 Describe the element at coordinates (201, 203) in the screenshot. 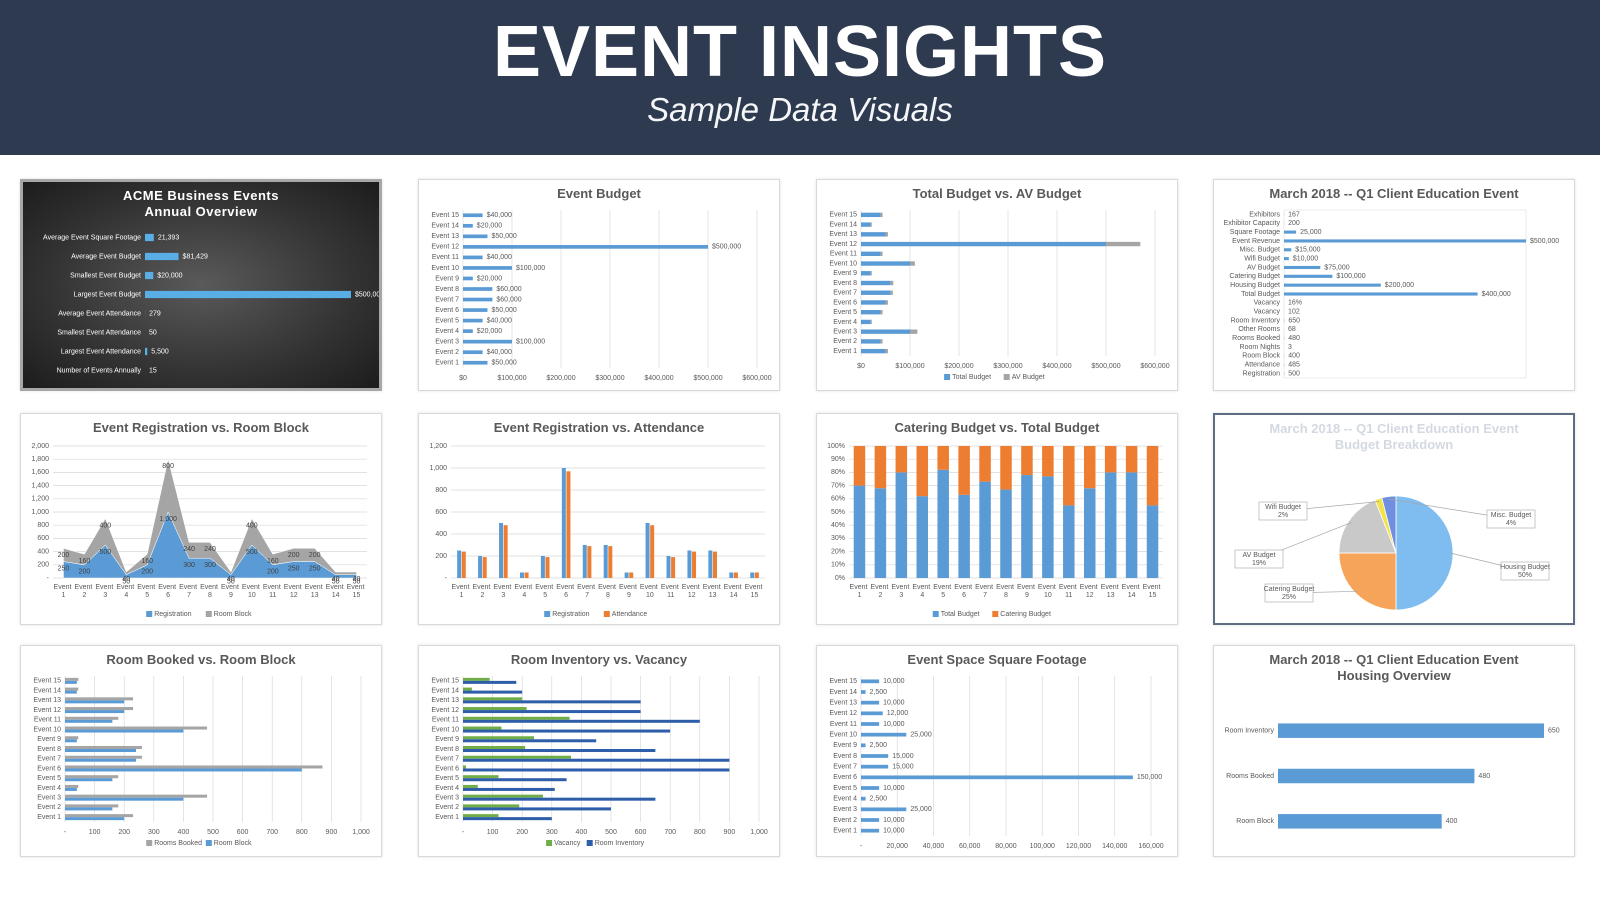

I see `chart-title: ACME Business Events Annual Overview` at that location.